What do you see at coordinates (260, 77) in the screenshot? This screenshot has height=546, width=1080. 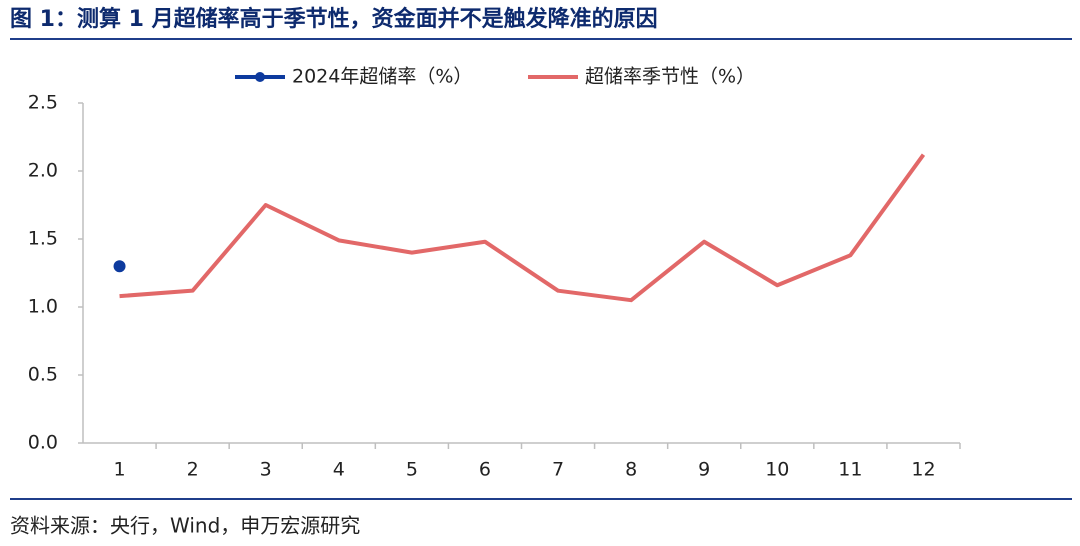 I see `legend-marker` at bounding box center [260, 77].